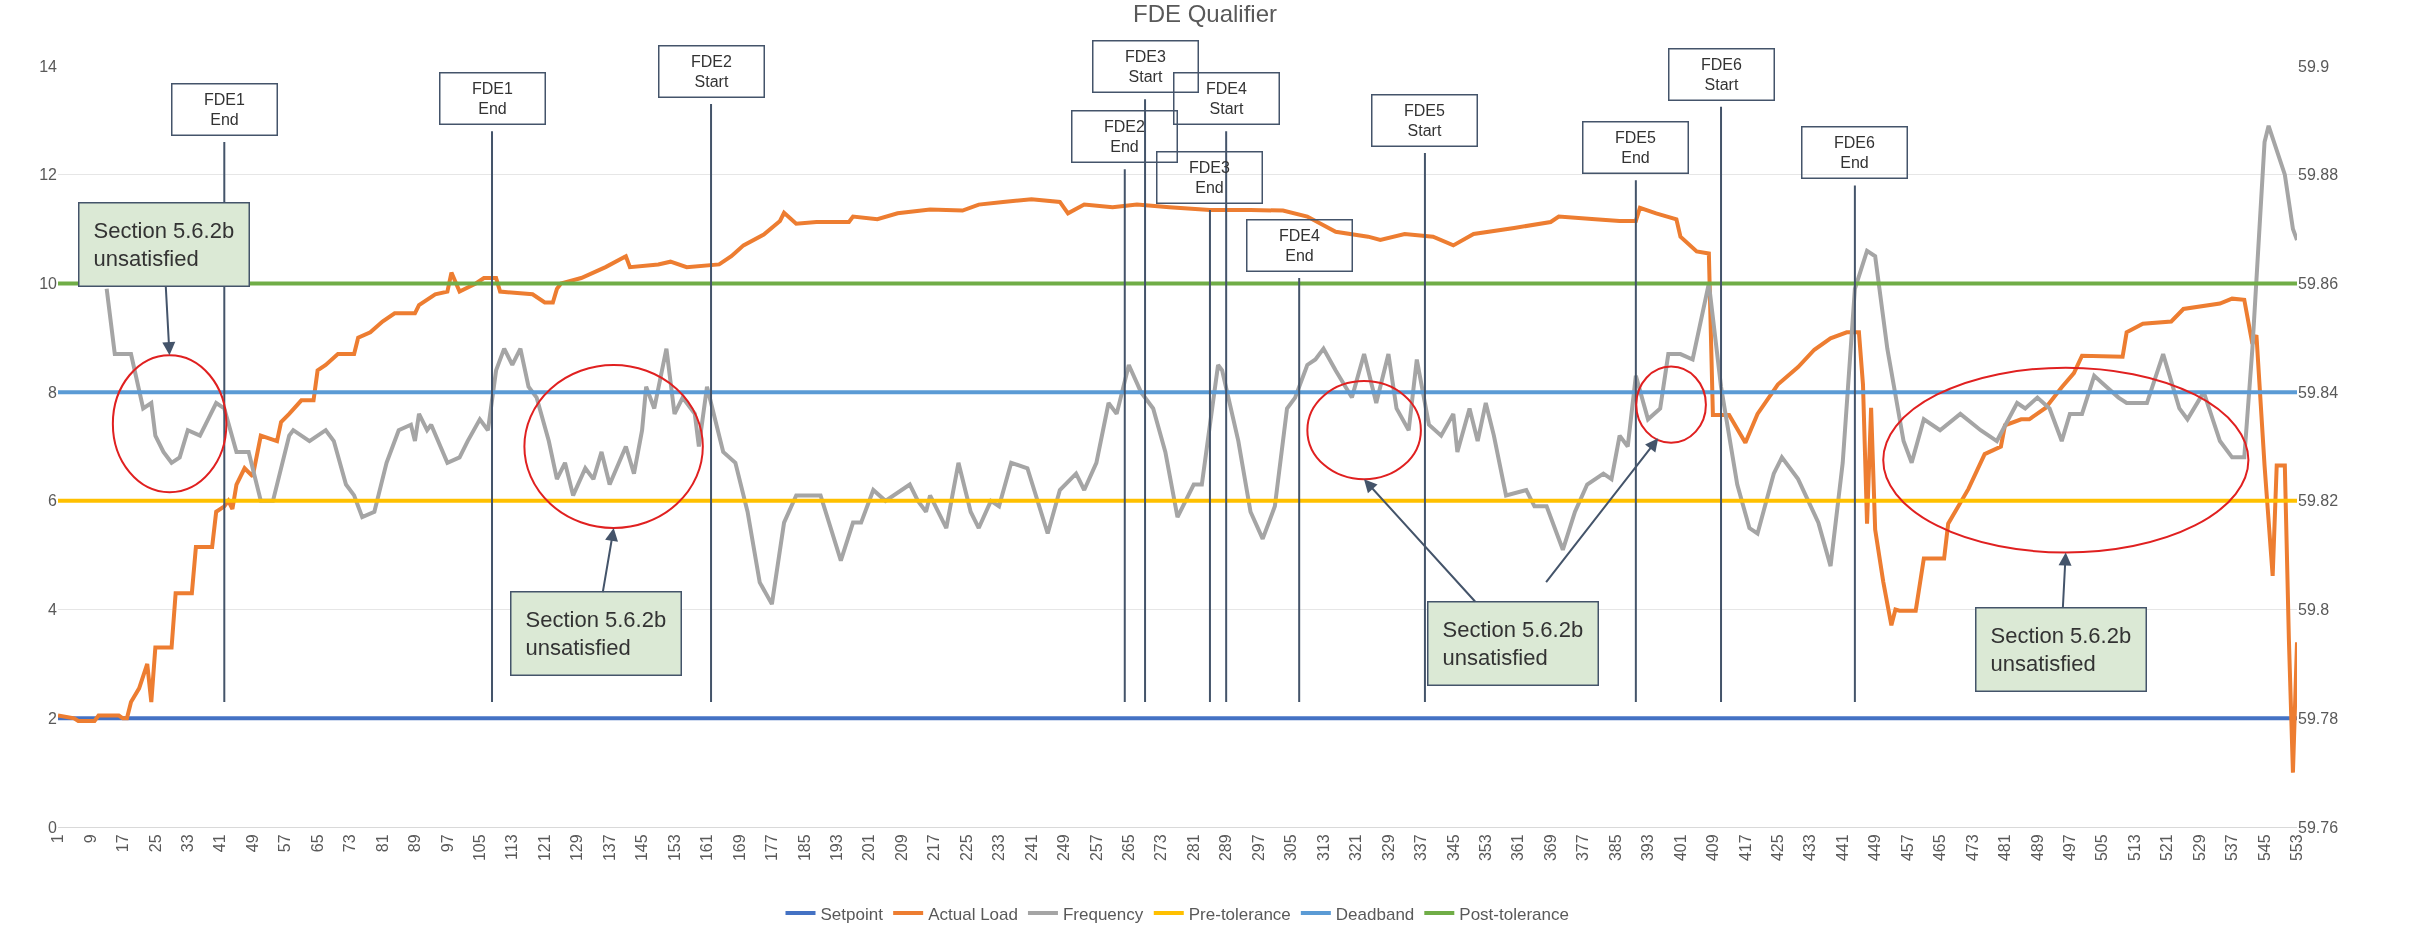 This screenshot has height=943, width=2410. Describe the element at coordinates (1635, 147) in the screenshot. I see `ref-line-label: FDE5 End` at that location.